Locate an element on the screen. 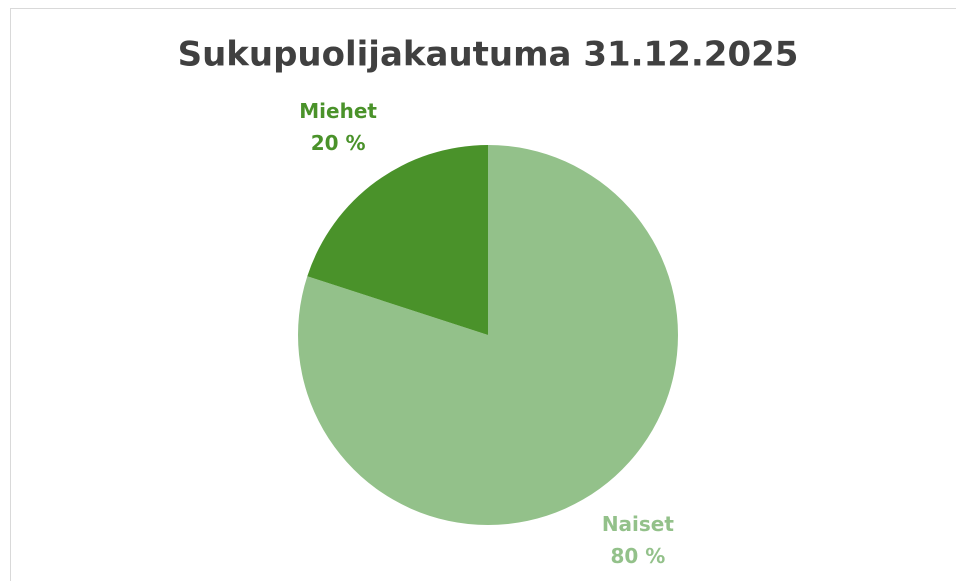  slice-value-label: 20 % is located at coordinates (338, 143).